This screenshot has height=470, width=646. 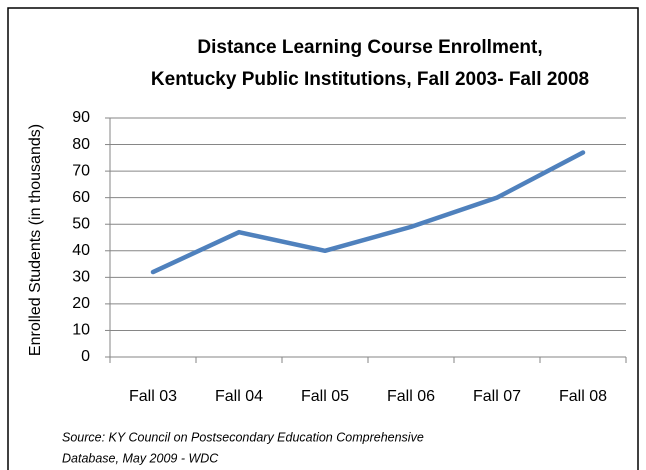 I want to click on x-tick-label: Fall 08, so click(x=583, y=396).